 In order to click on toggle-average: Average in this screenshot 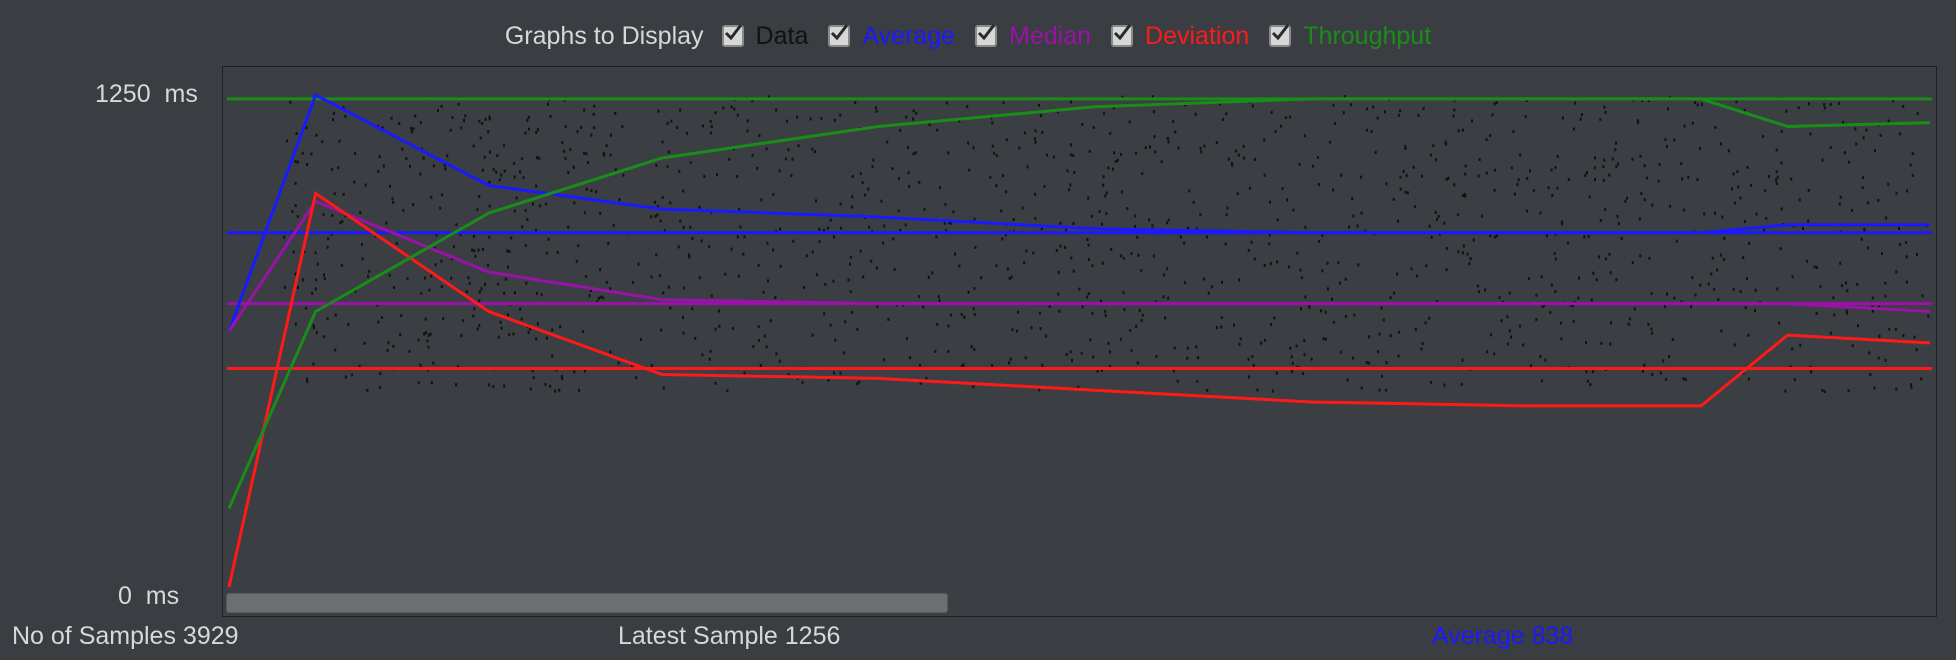, I will do `click(891, 36)`.